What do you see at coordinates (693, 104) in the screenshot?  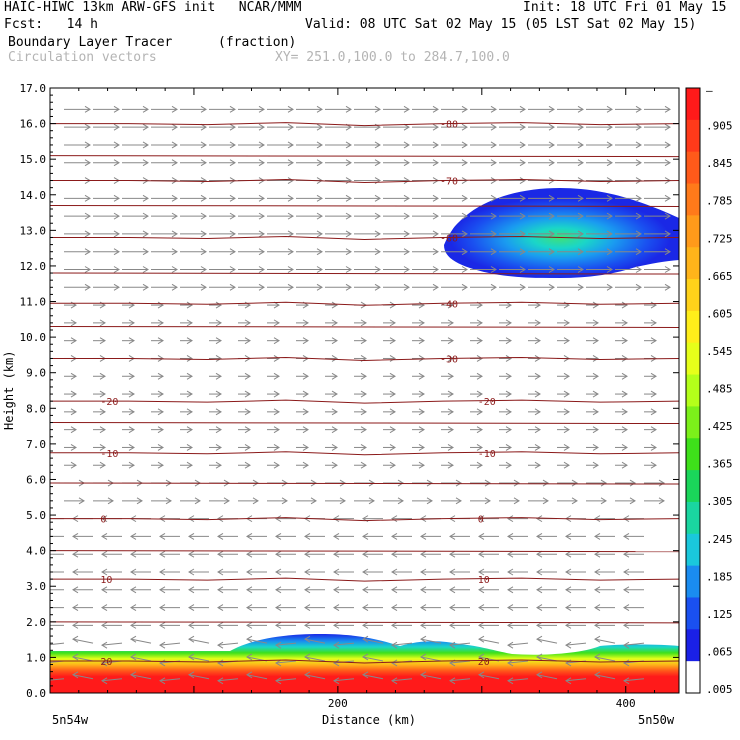 I see `colorbar-swatch` at bounding box center [693, 104].